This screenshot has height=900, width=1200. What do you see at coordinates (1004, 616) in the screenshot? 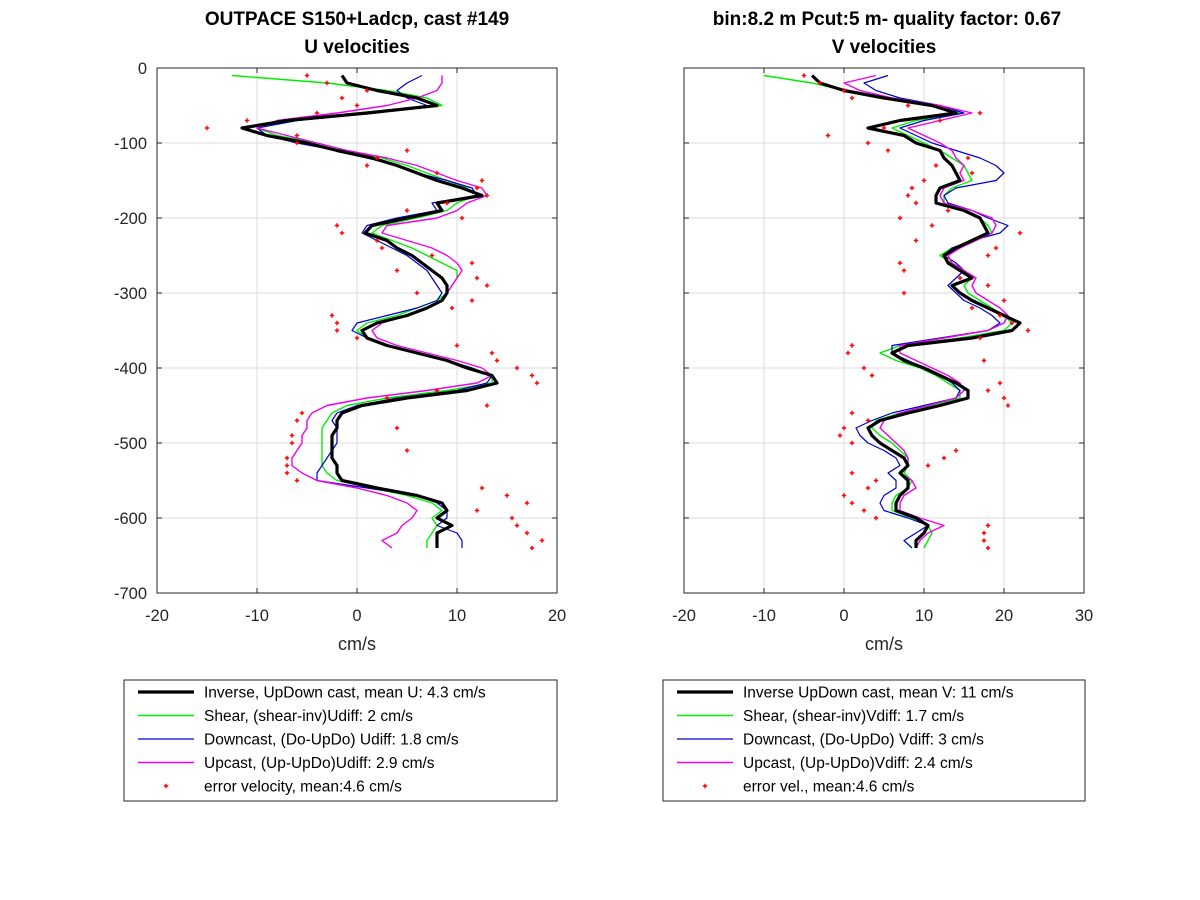
I see `v-x-tick-label: 20` at bounding box center [1004, 616].